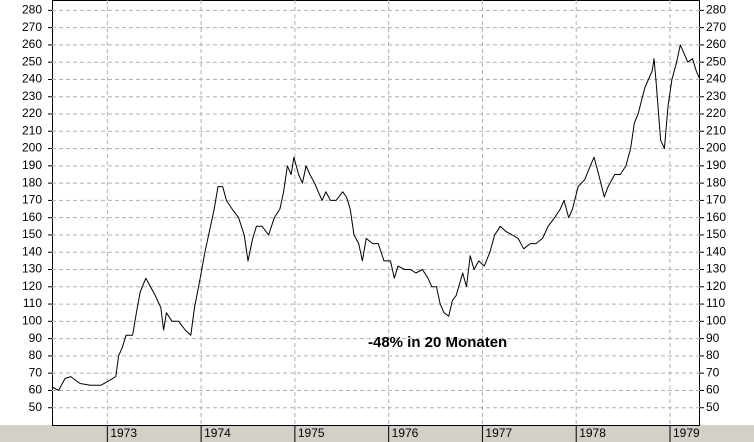  What do you see at coordinates (716, 234) in the screenshot?
I see `y-tick-label-right: 150` at bounding box center [716, 234].